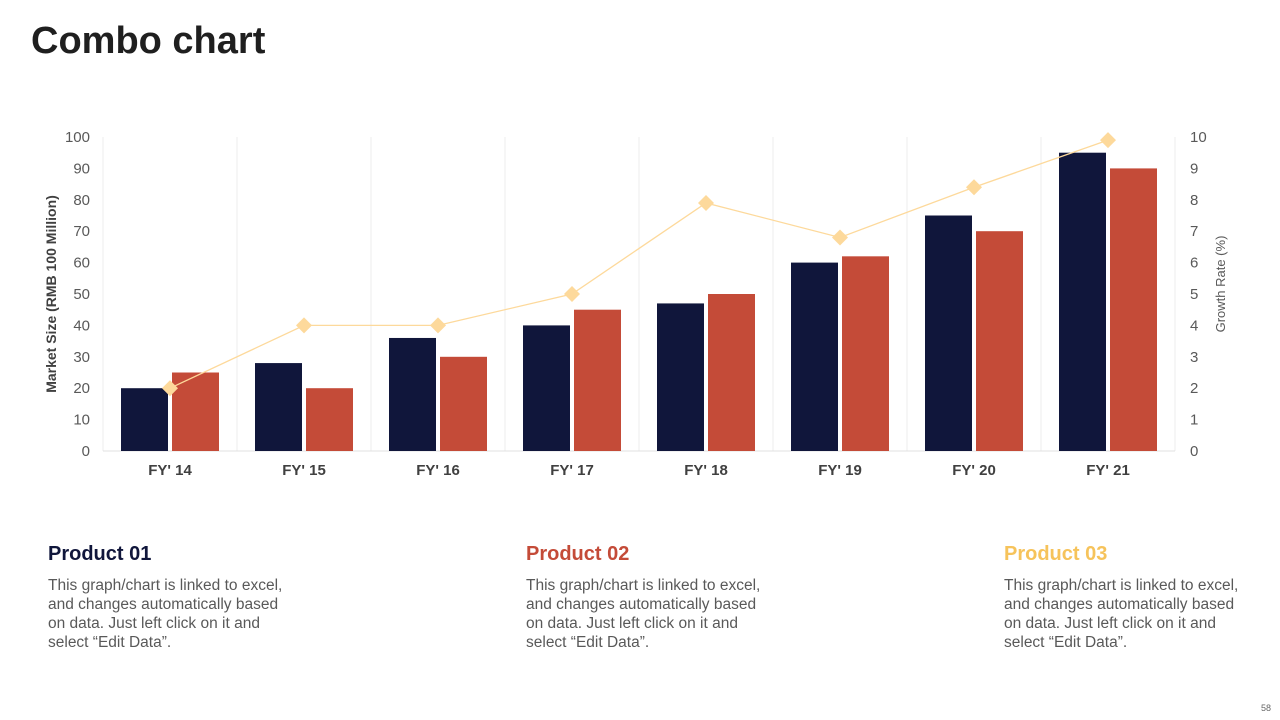  Describe the element at coordinates (100, 554) in the screenshot. I see `product-title-1: Product 01` at that location.